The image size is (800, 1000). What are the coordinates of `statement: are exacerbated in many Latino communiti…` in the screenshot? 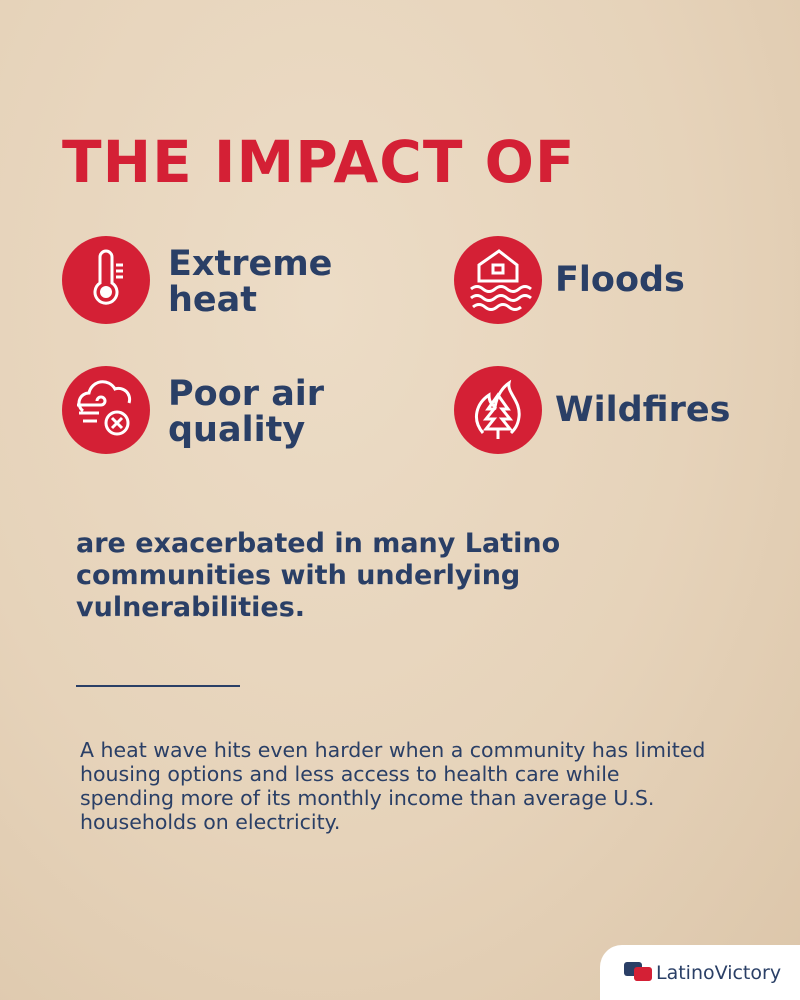 It's located at (318, 575).